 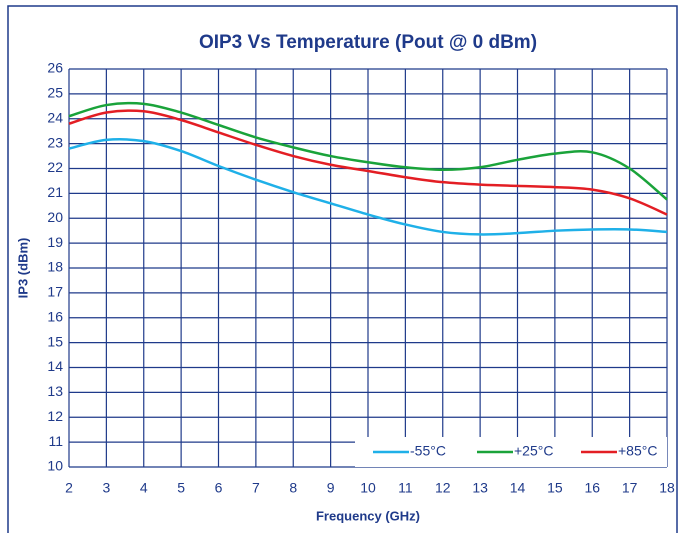 What do you see at coordinates (22, 268) in the screenshot?
I see `y-axis-label: IP3 (dBm)` at bounding box center [22, 268].